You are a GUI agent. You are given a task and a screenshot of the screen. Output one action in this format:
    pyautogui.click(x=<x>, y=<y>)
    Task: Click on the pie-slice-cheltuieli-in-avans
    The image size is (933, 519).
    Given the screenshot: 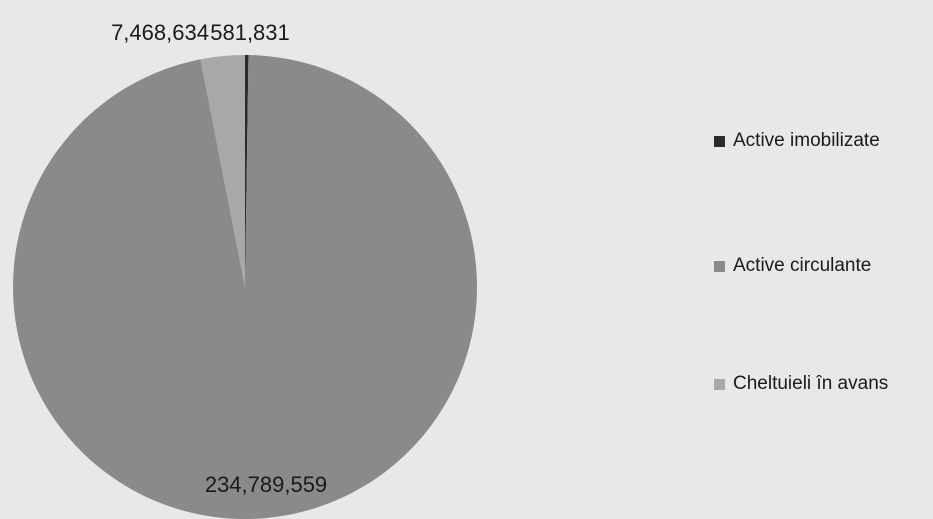 What is the action you would take?
    pyautogui.click(x=222, y=171)
    